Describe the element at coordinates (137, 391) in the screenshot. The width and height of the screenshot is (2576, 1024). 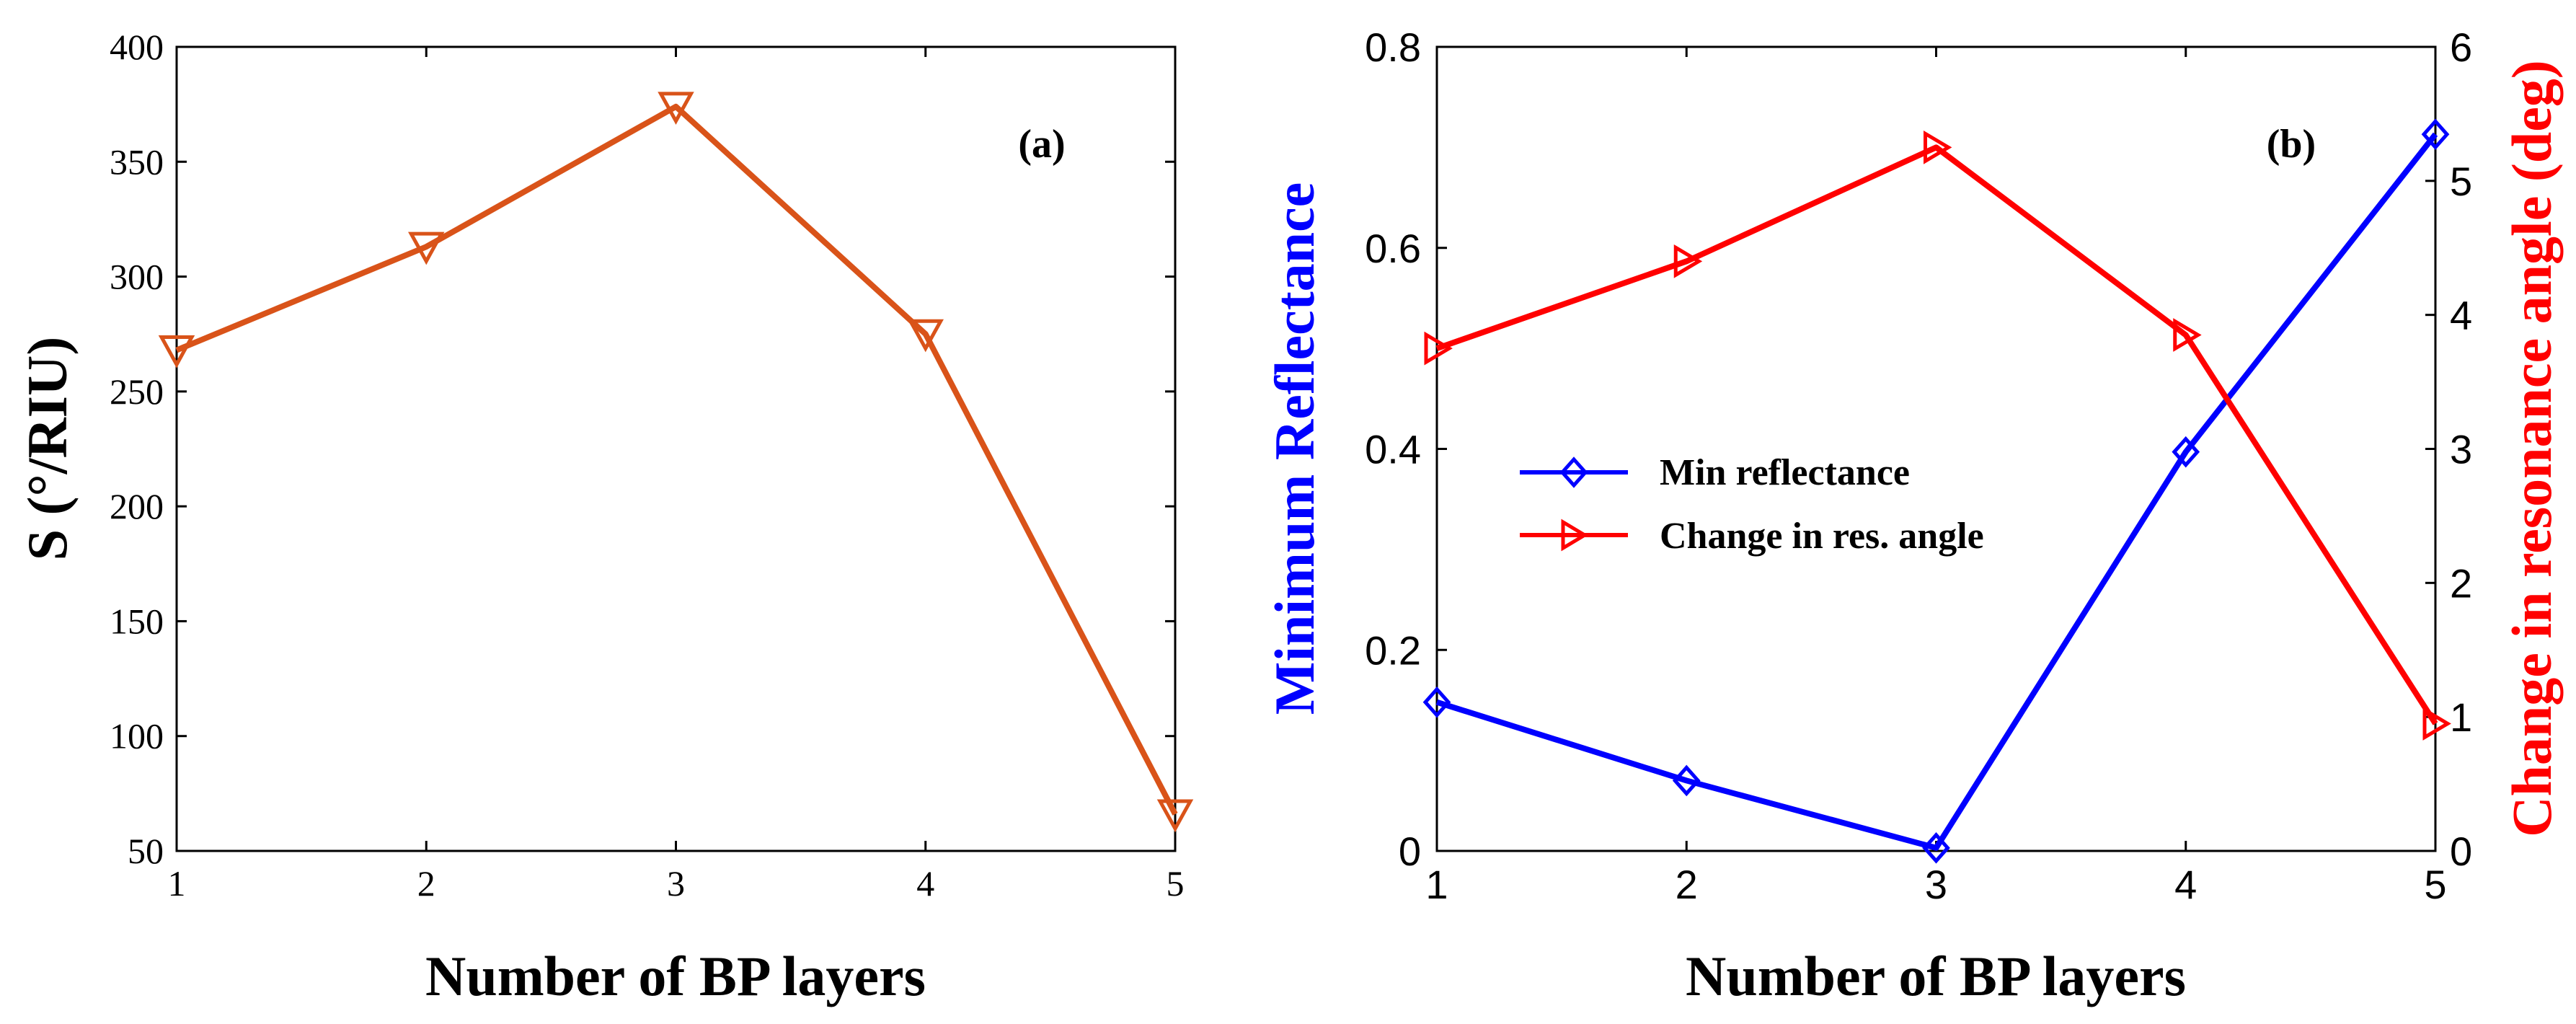
I see `panel-a-y-tick-label: 250` at that location.